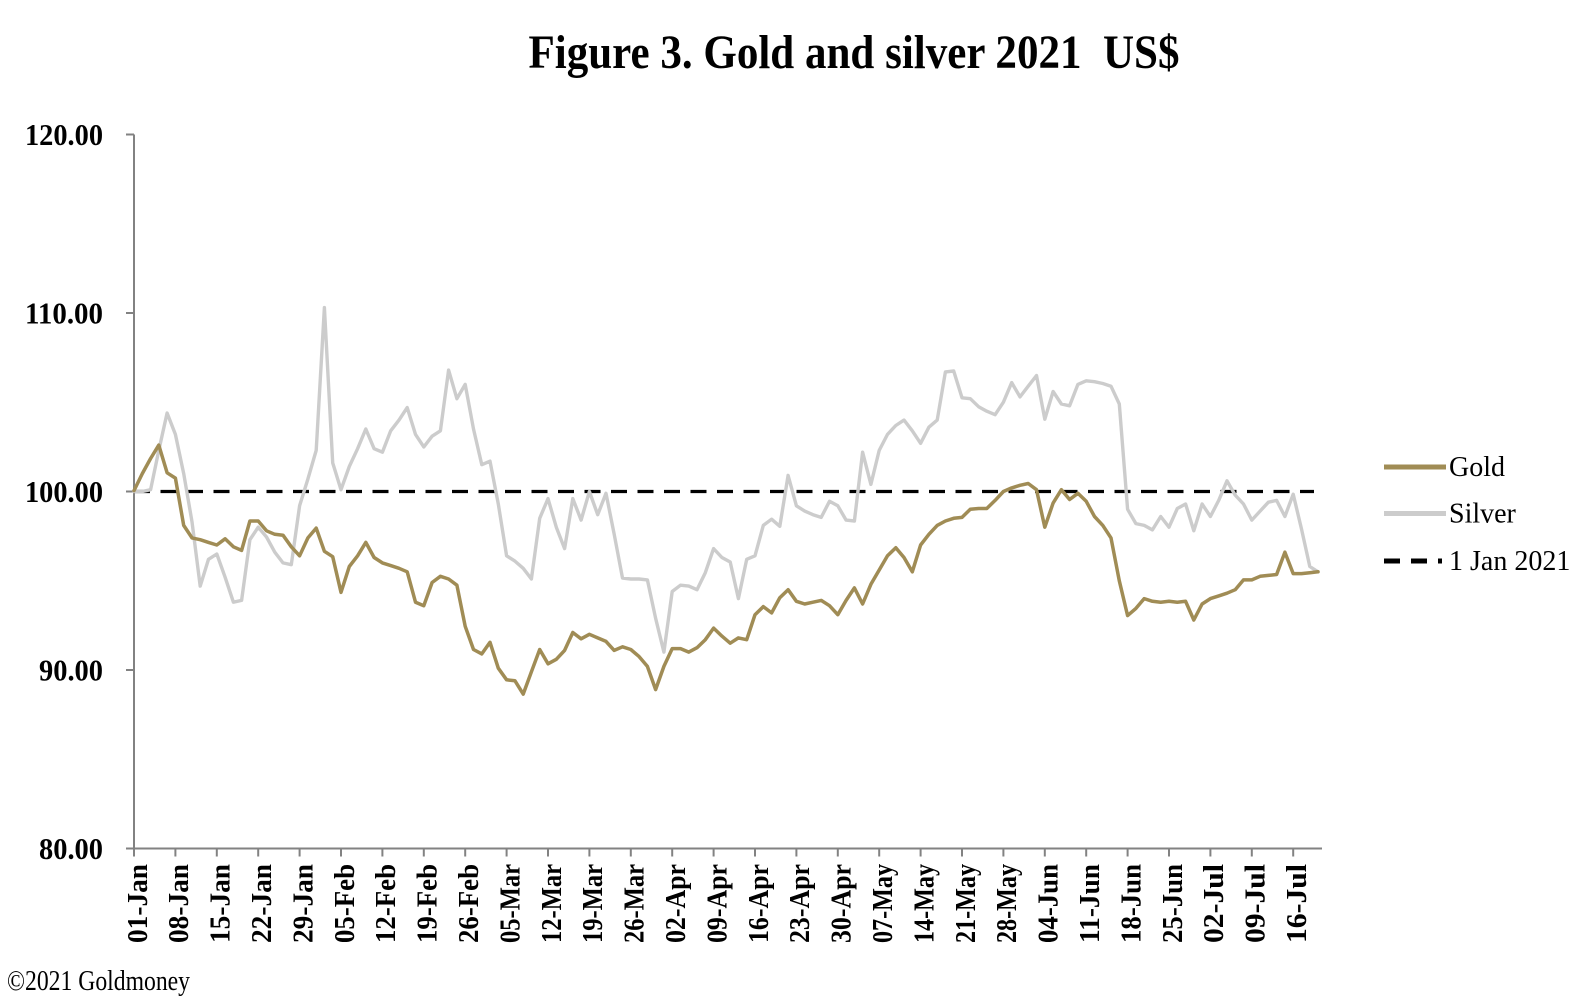 The image size is (1588, 1003). Describe the element at coordinates (854, 52) in the screenshot. I see `svg-text:Figure 3. Gold and silver 2021: Figure 3. Gold and silver 2021 US$` at that location.